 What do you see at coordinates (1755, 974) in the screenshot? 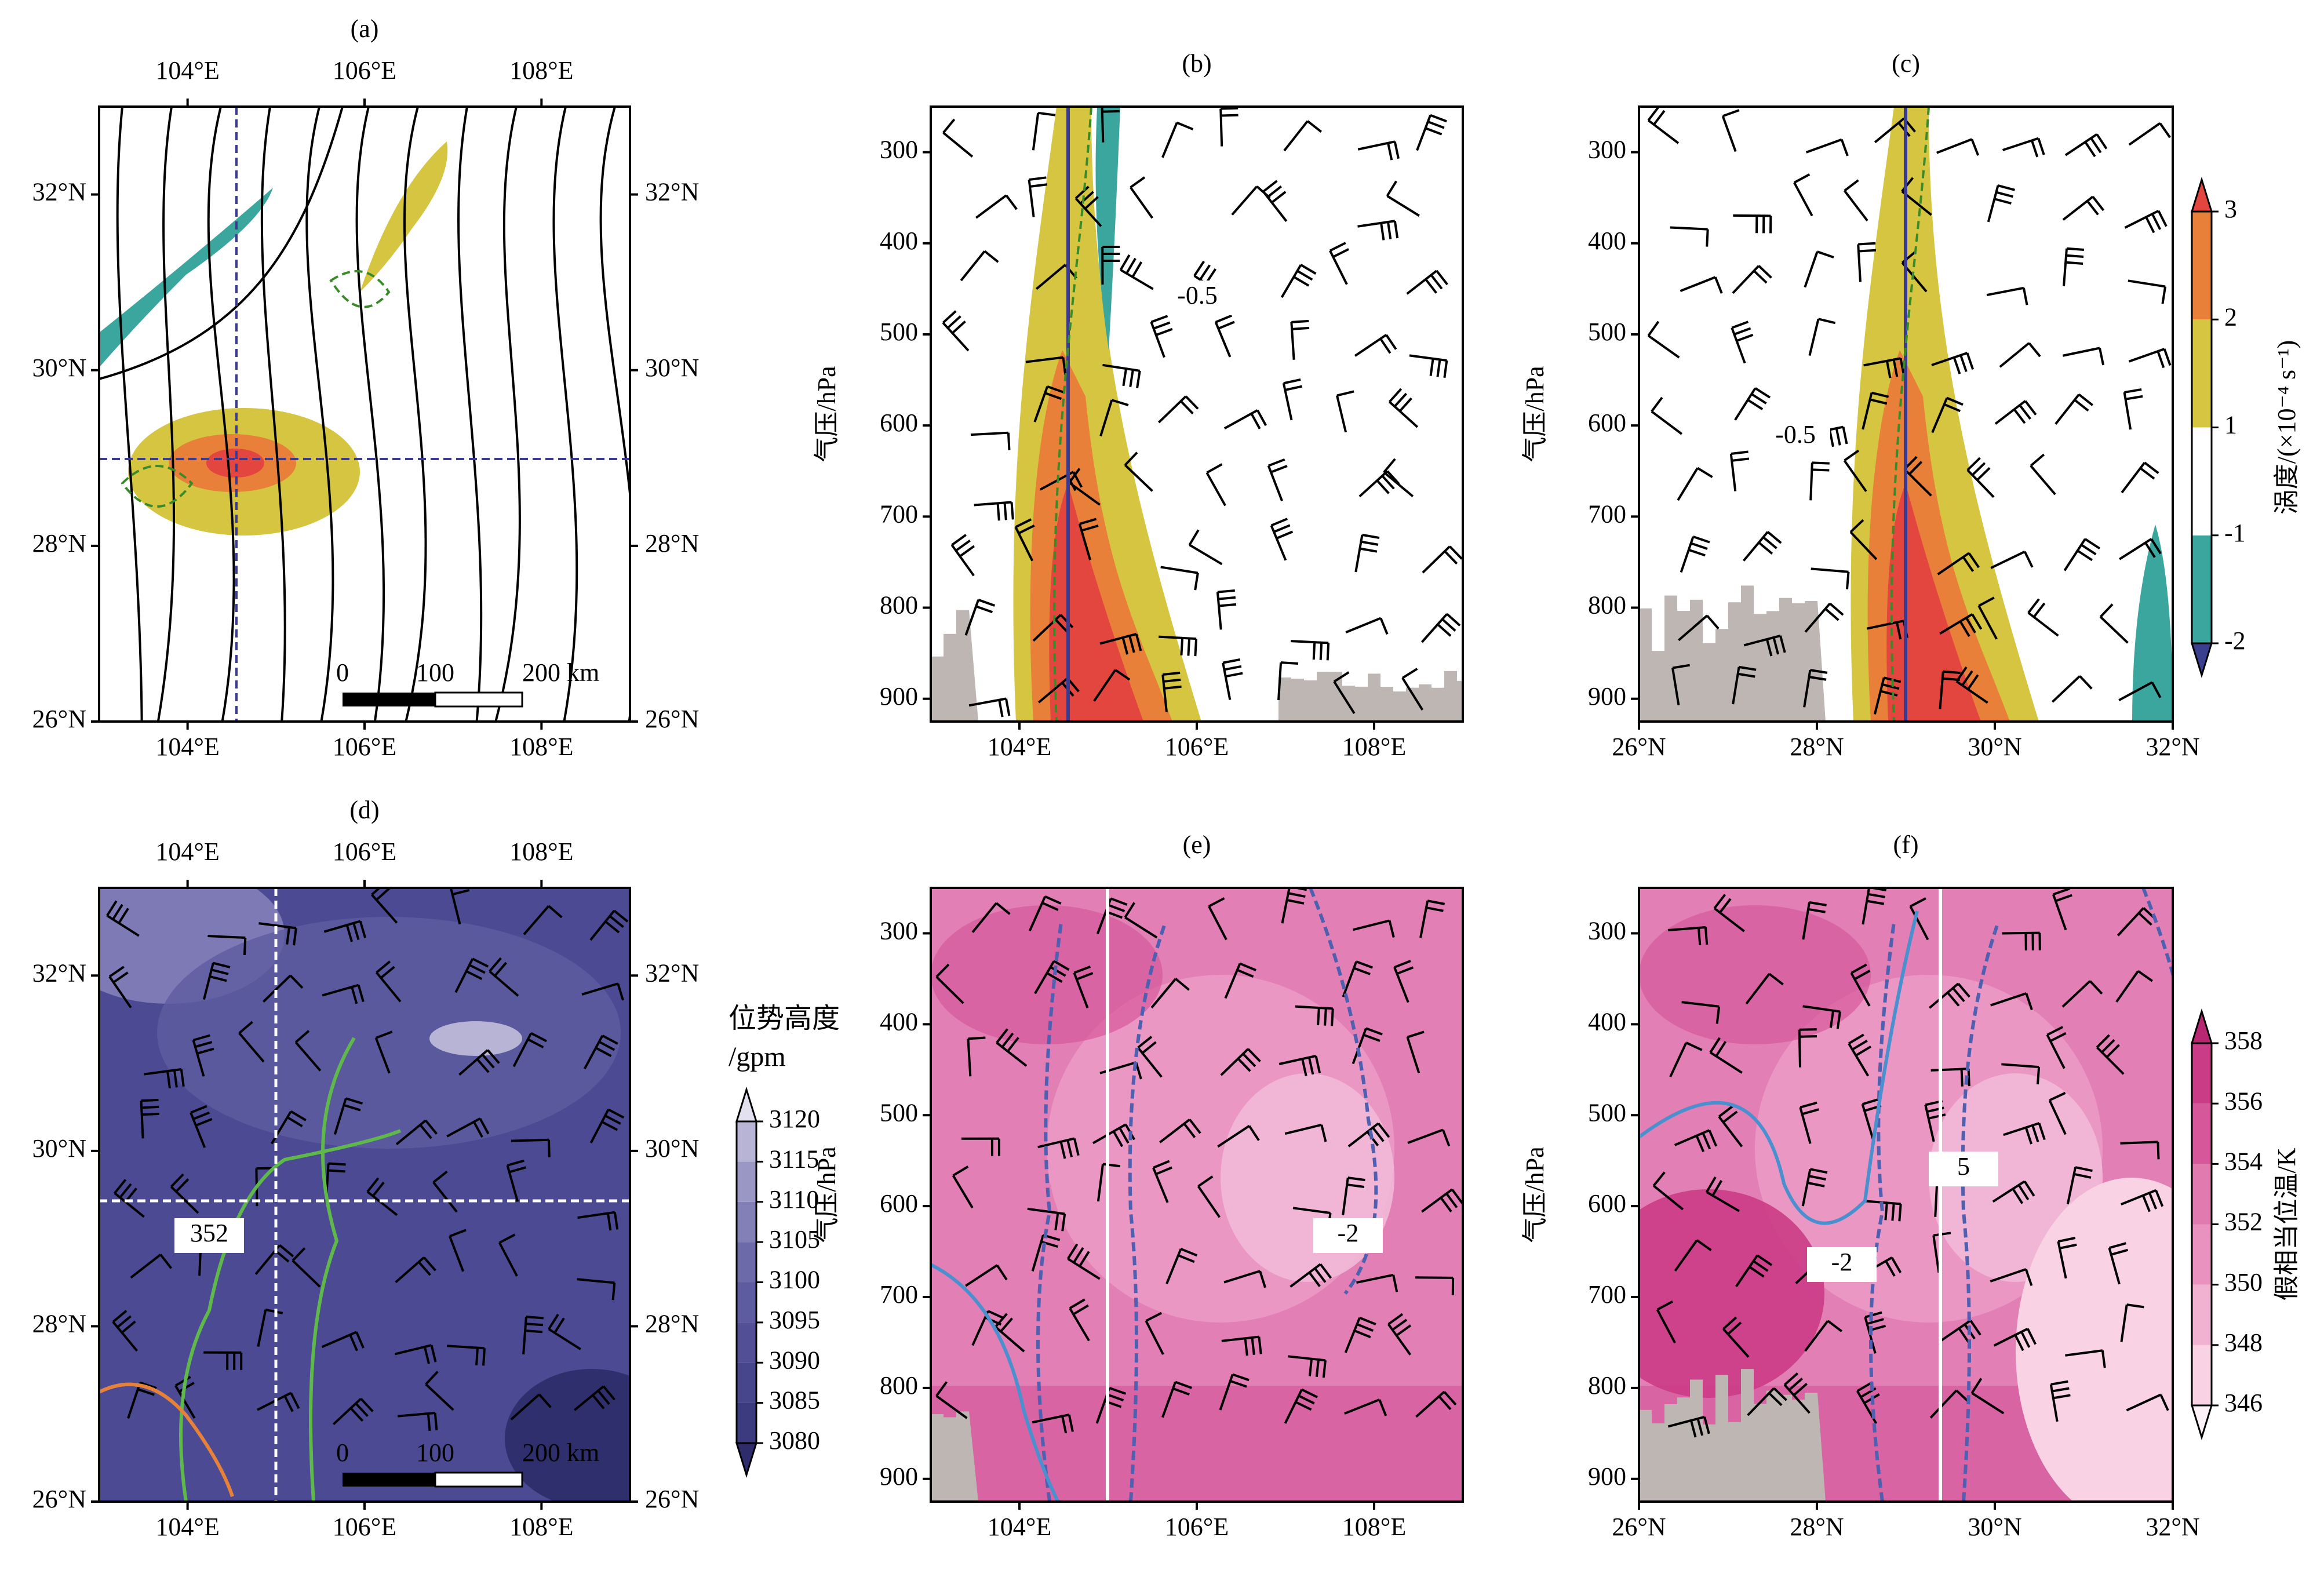
I see `theta-field` at bounding box center [1755, 974].